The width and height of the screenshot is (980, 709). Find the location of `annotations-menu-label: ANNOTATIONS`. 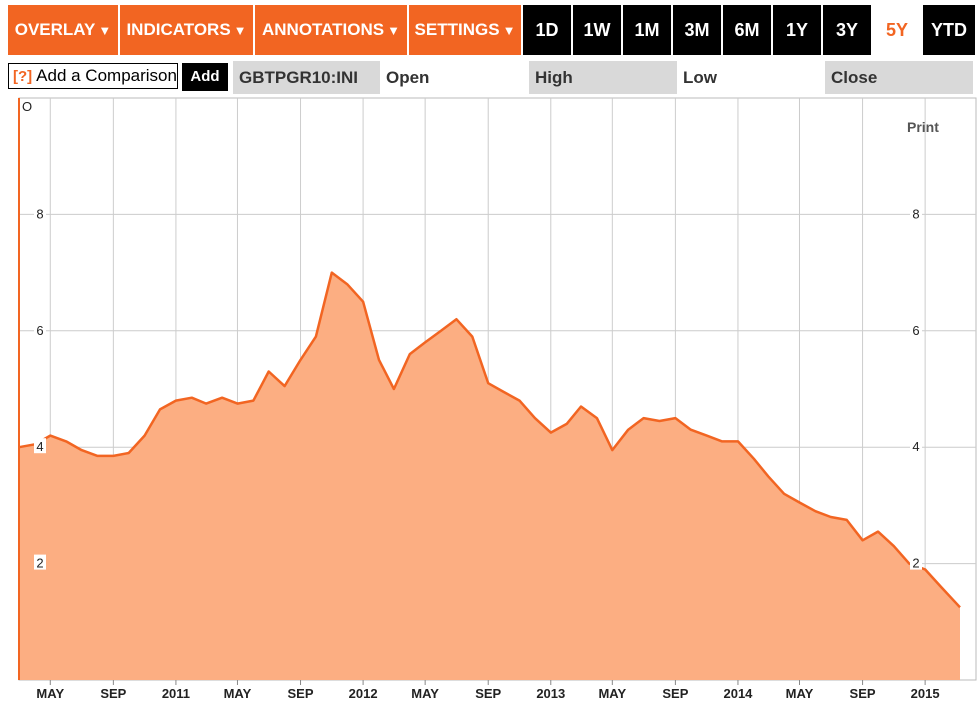

annotations-menu-label: ANNOTATIONS is located at coordinates (323, 29).